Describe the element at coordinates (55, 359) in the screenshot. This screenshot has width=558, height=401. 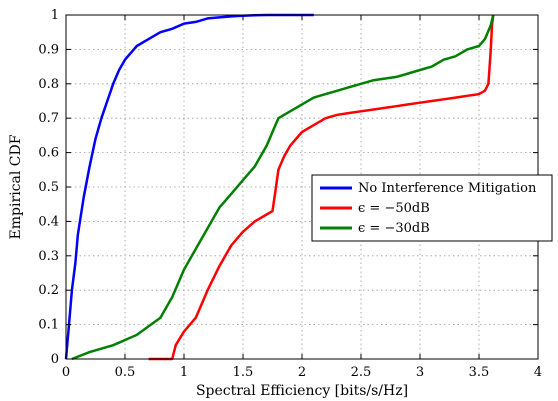
I see `y-tick-label: 0` at that location.